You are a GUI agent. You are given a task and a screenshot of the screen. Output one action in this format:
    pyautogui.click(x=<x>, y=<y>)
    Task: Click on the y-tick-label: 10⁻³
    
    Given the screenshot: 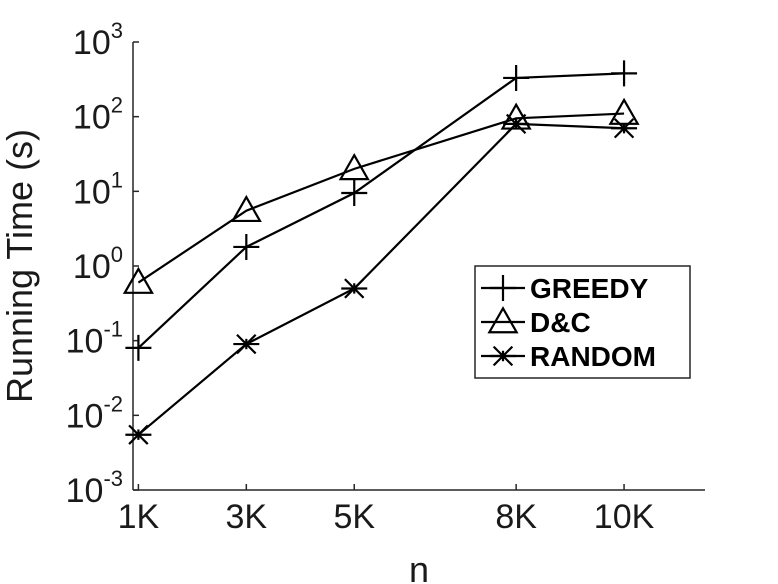 What is the action you would take?
    pyautogui.click(x=94, y=488)
    